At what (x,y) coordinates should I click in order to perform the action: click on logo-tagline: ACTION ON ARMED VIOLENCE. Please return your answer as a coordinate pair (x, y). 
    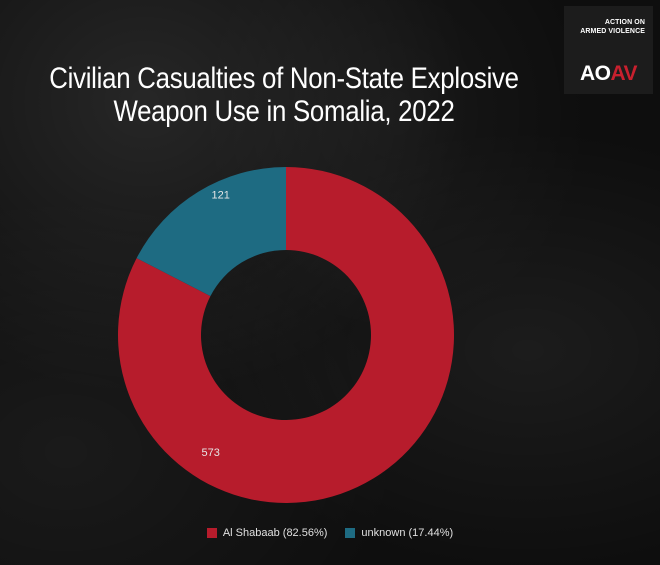
    Looking at the image, I should click on (612, 27).